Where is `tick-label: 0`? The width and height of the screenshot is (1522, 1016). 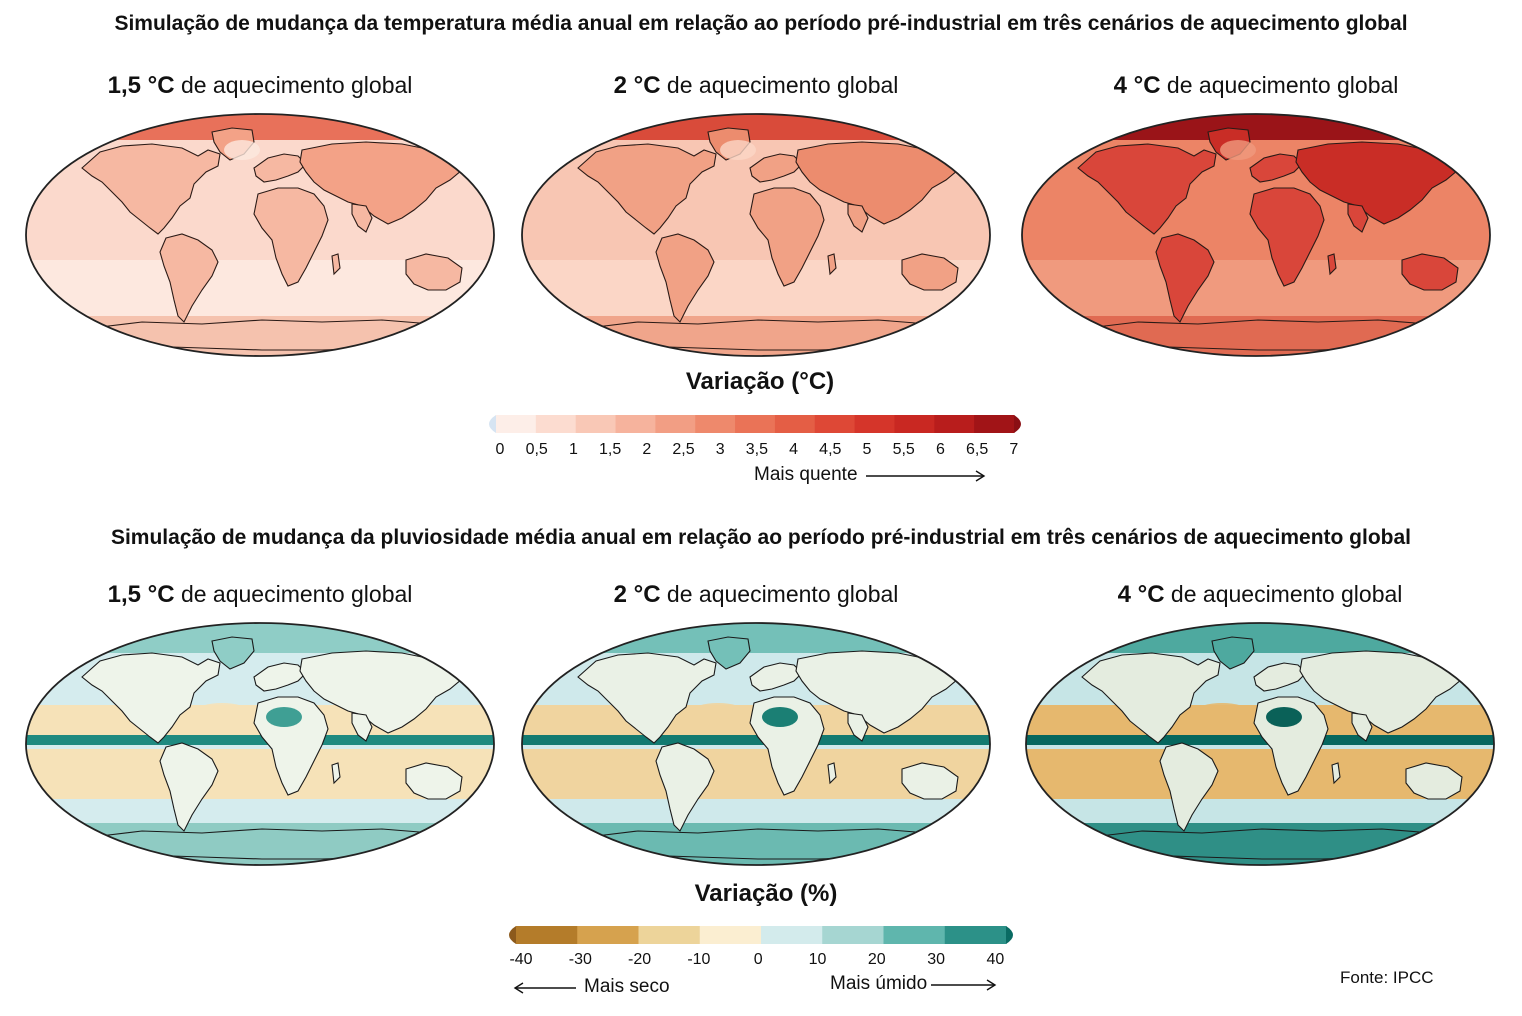 tick-label: 0 is located at coordinates (500, 449).